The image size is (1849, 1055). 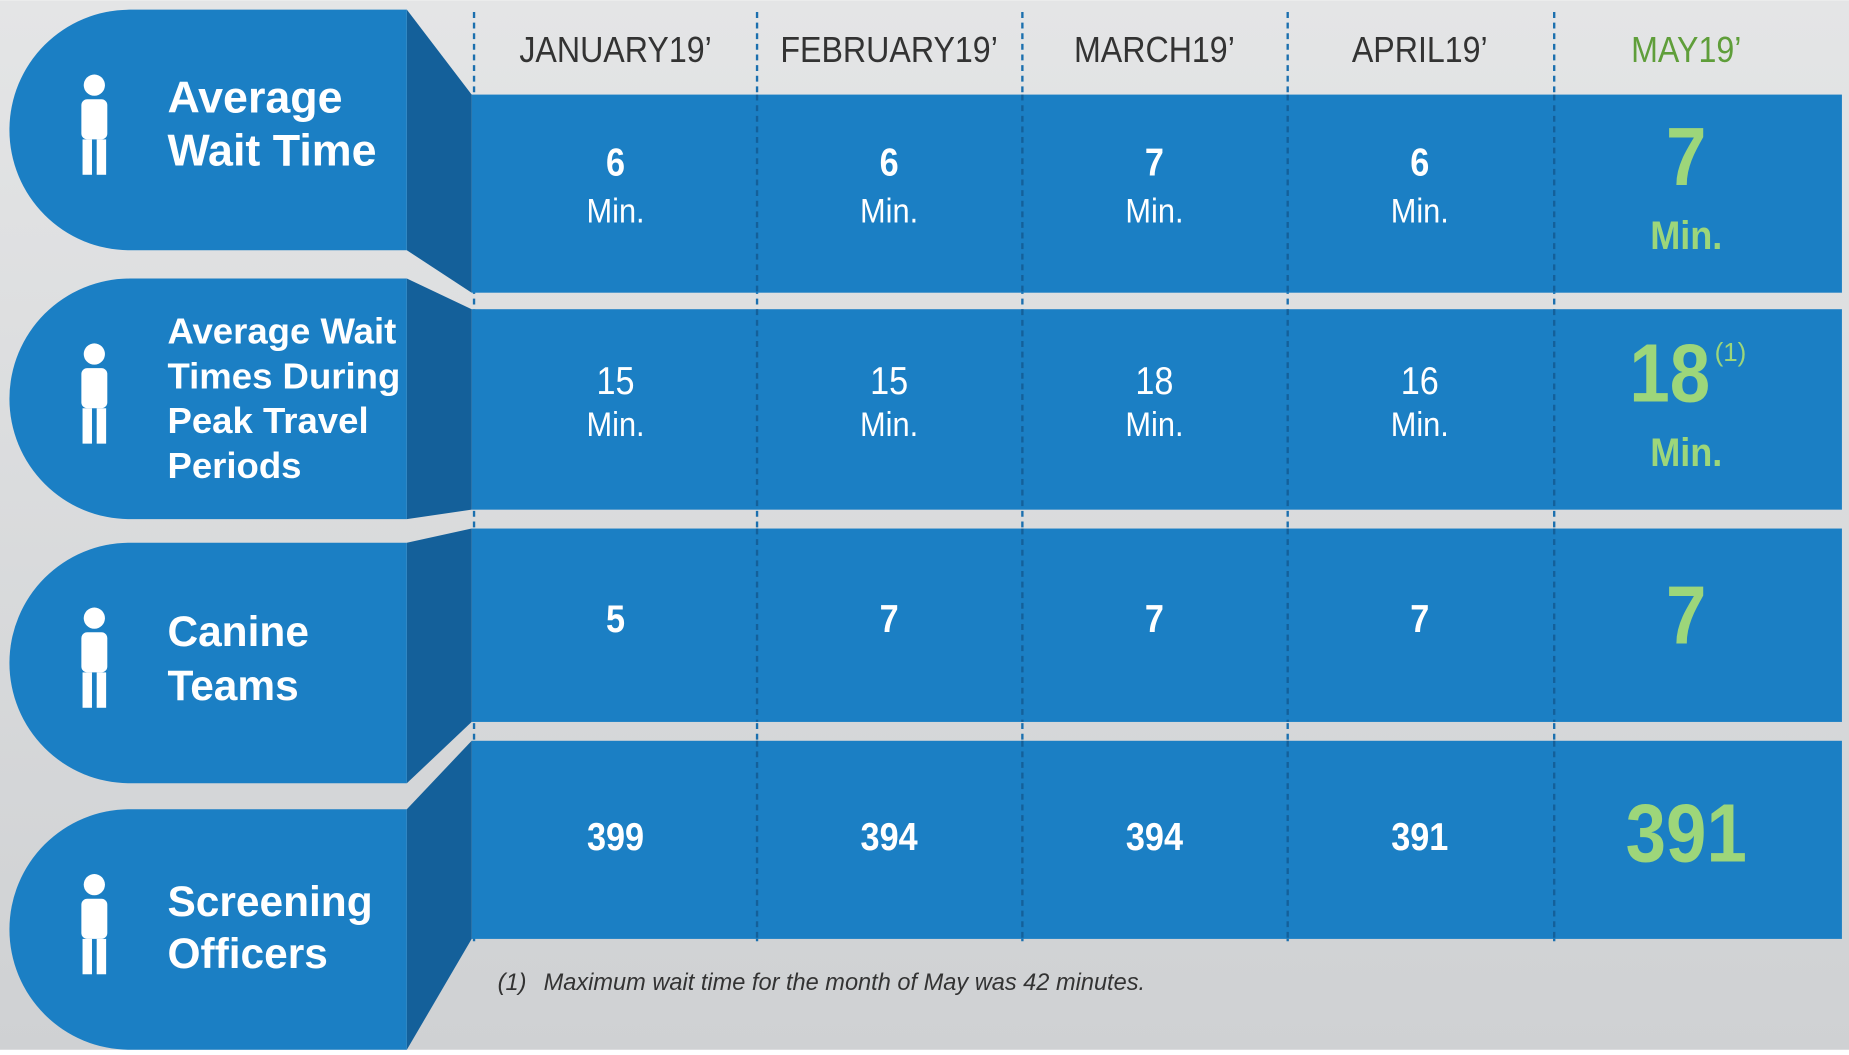 What do you see at coordinates (232, 685) in the screenshot?
I see `row-label: Teams` at bounding box center [232, 685].